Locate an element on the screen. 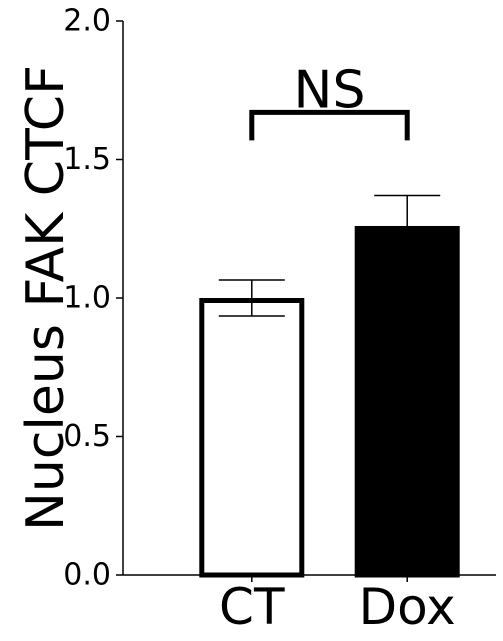  y-tick-label: 2.0 is located at coordinates (87, 21).